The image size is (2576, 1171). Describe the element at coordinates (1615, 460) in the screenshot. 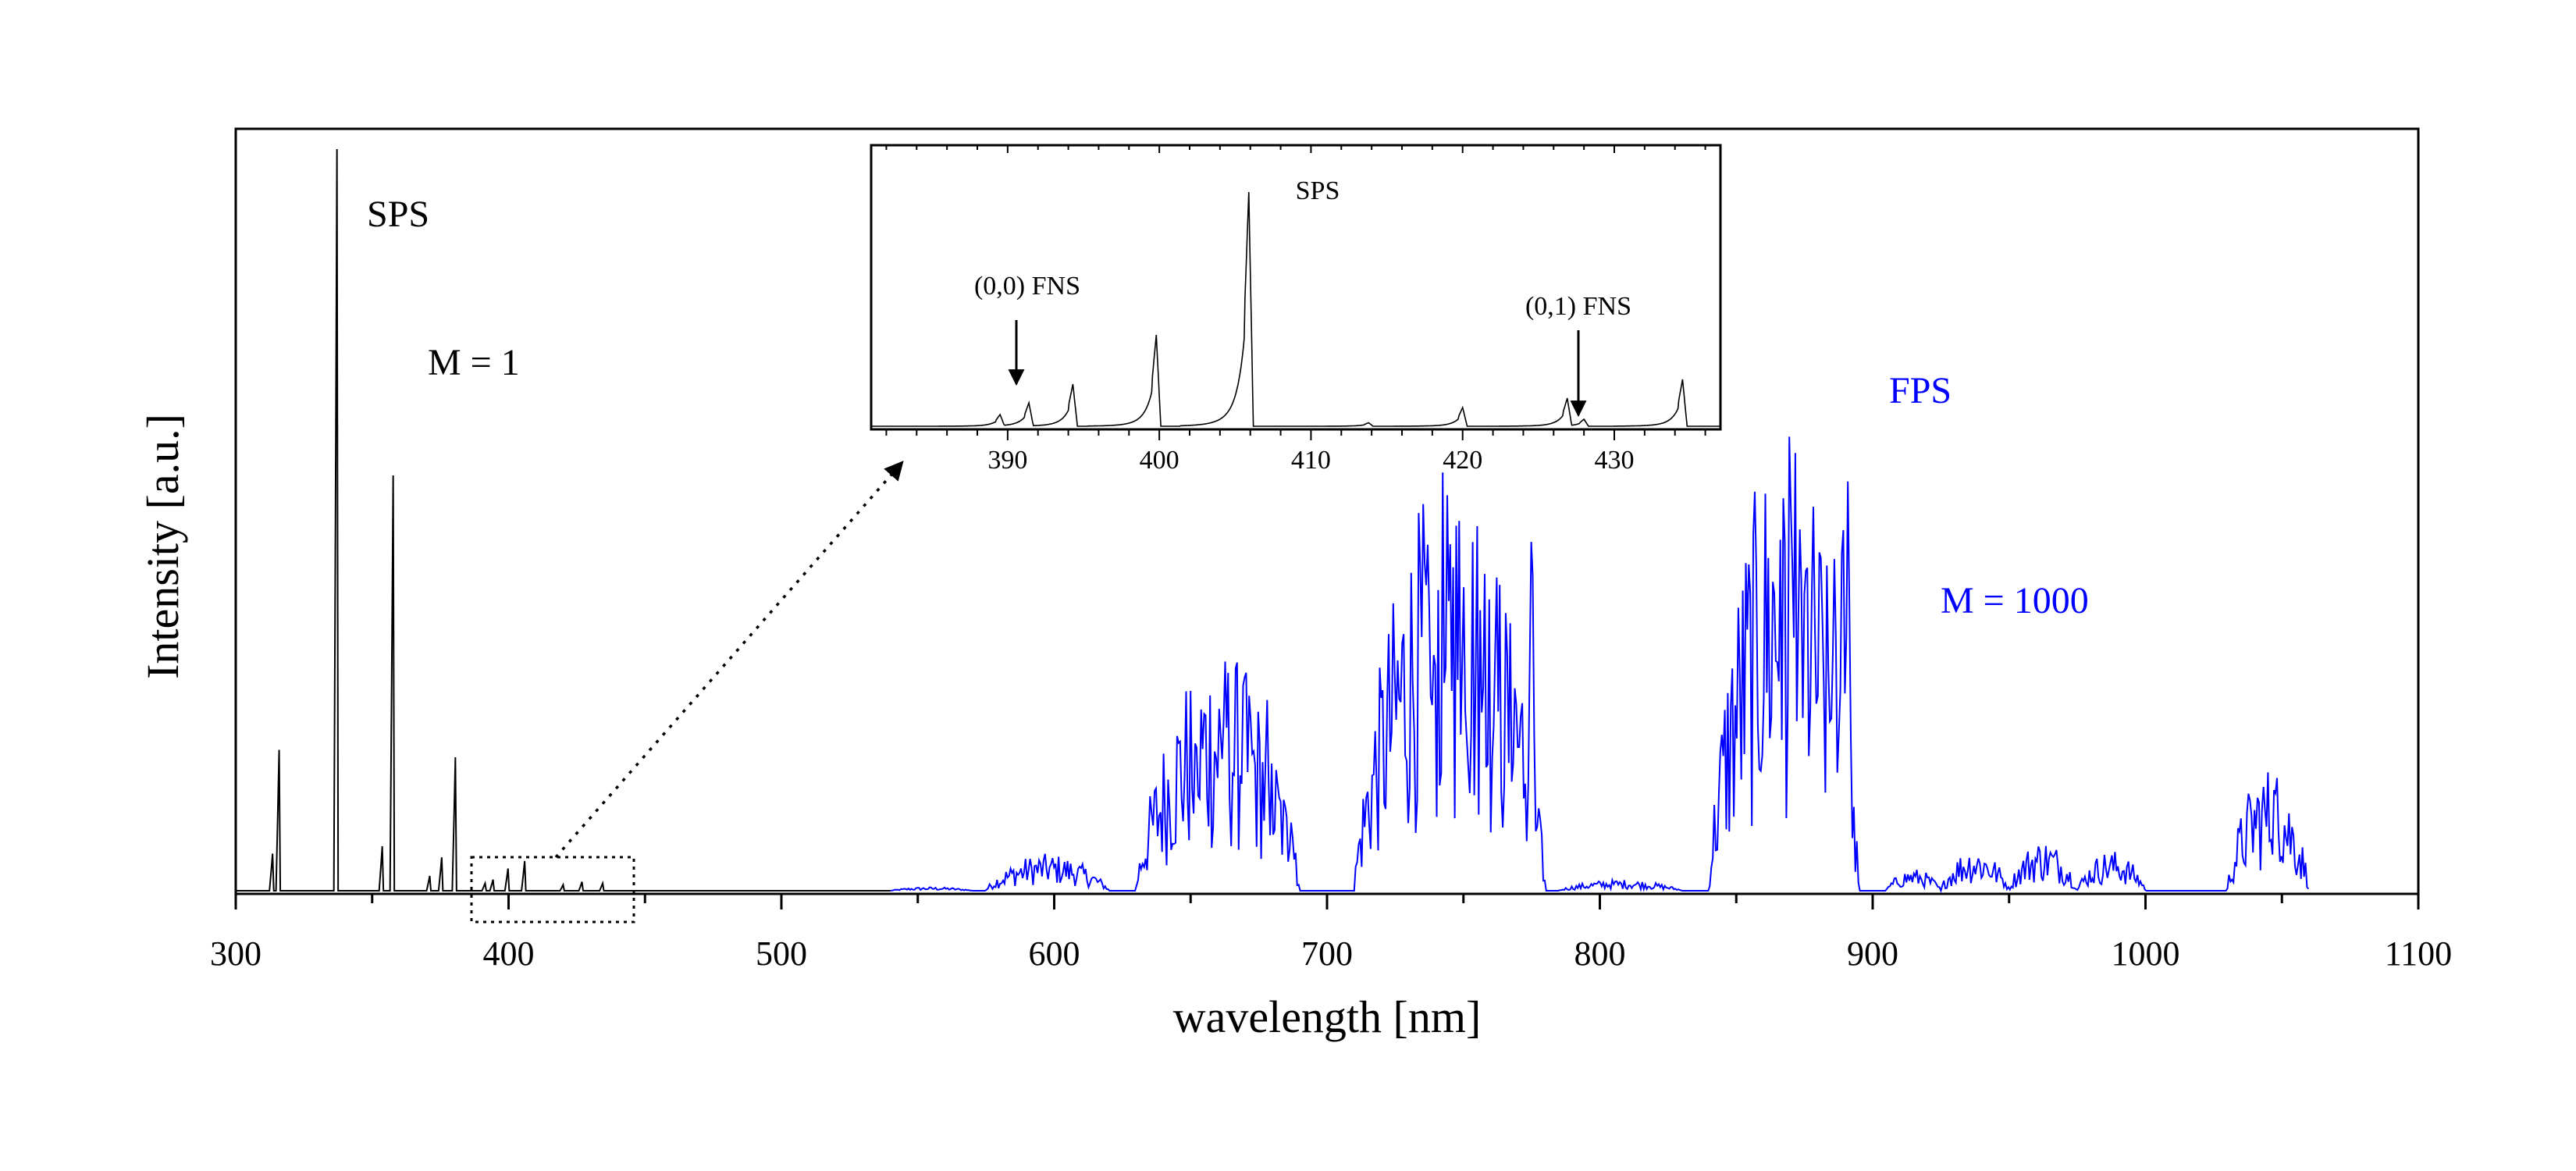

I see `inset-x-tick-label: 430` at that location.